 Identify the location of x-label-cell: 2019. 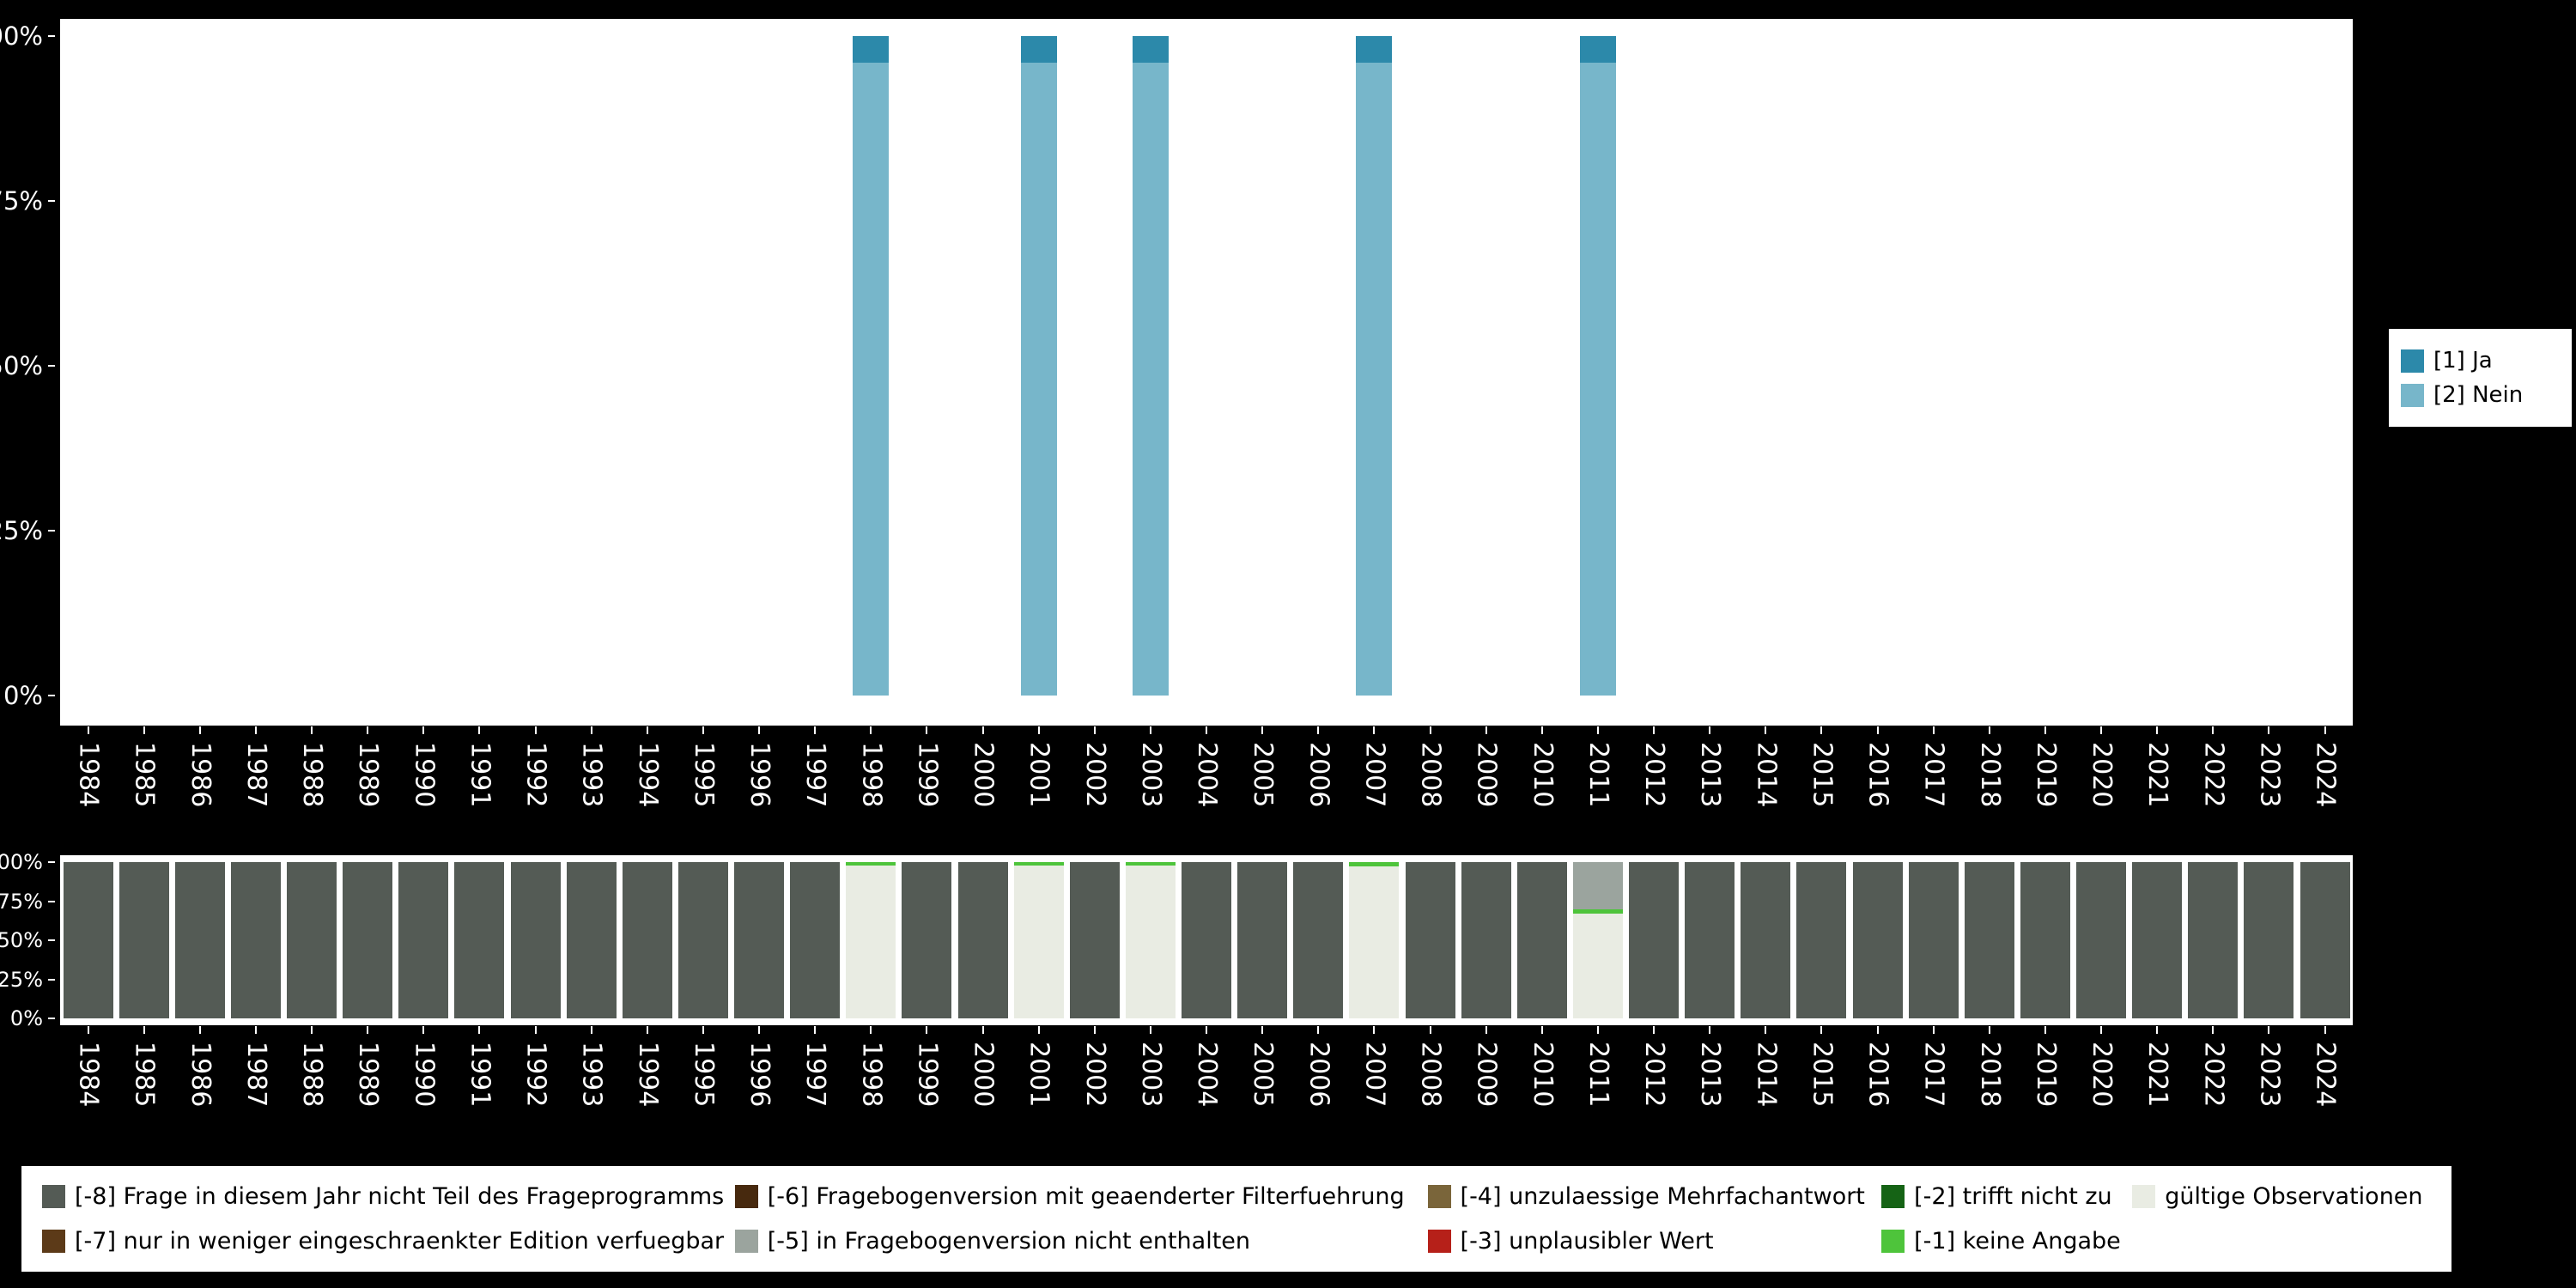
(2045, 1078).